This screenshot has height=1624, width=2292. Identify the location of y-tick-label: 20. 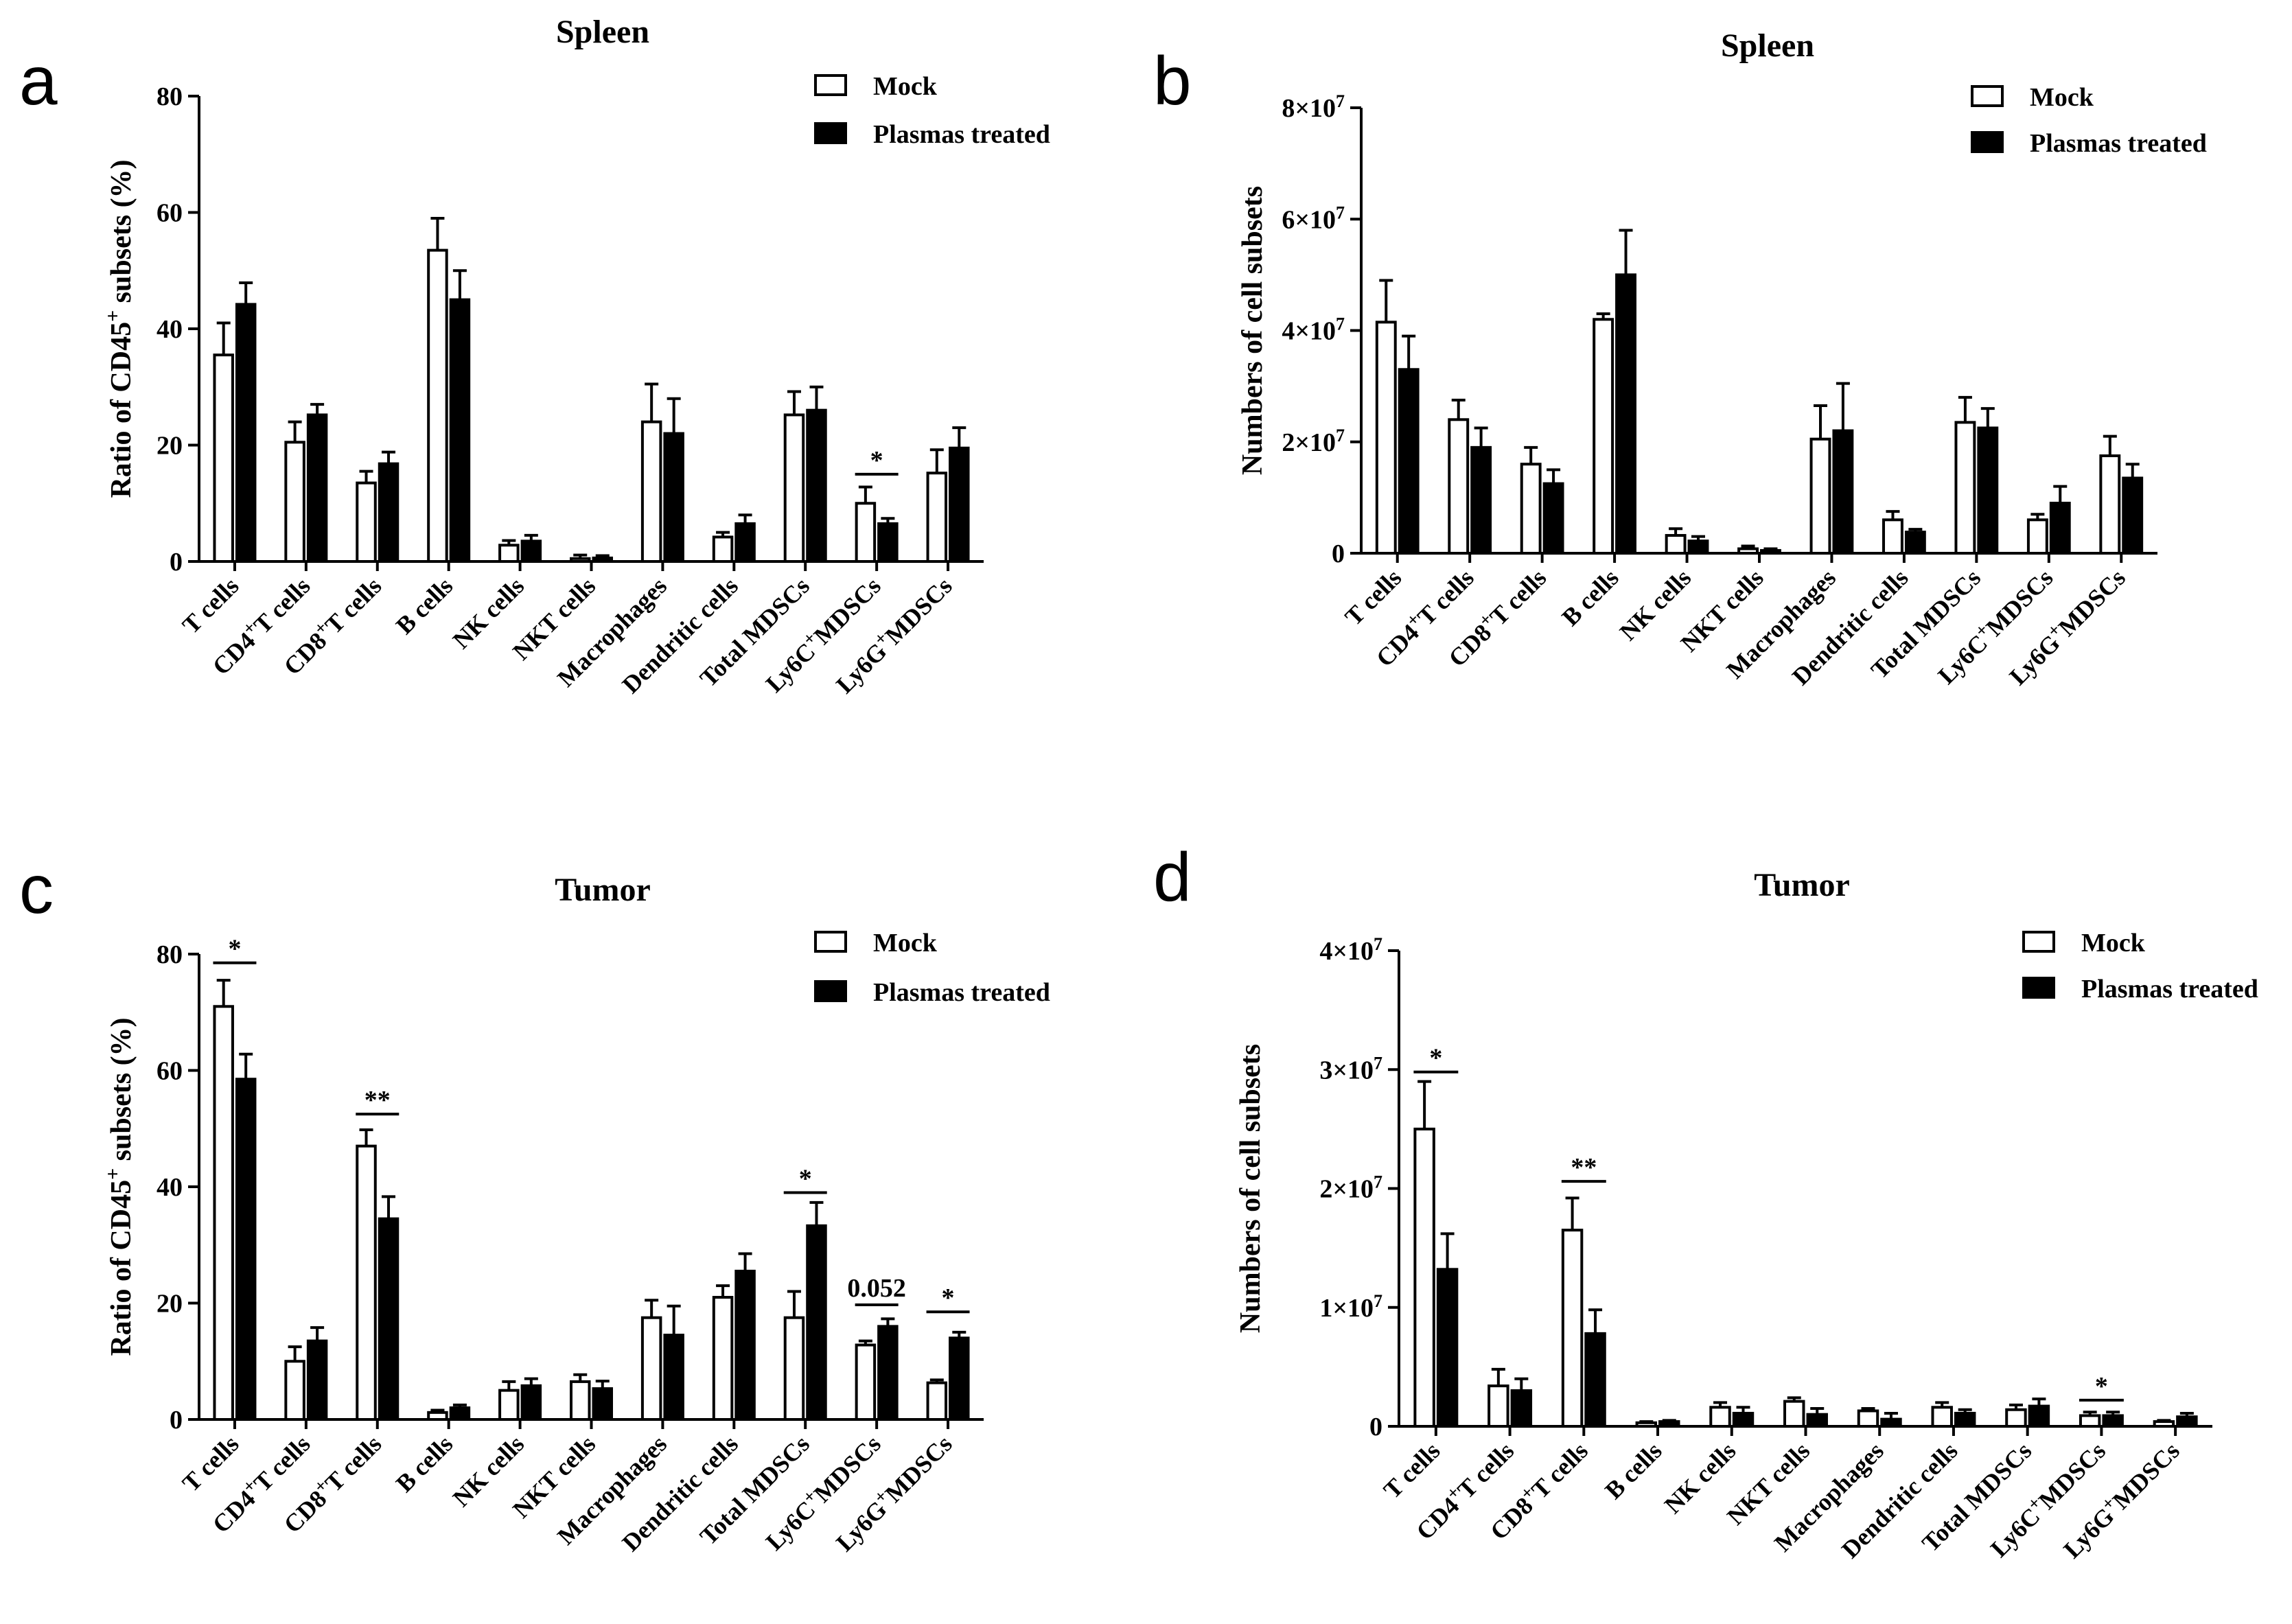
(170, 446).